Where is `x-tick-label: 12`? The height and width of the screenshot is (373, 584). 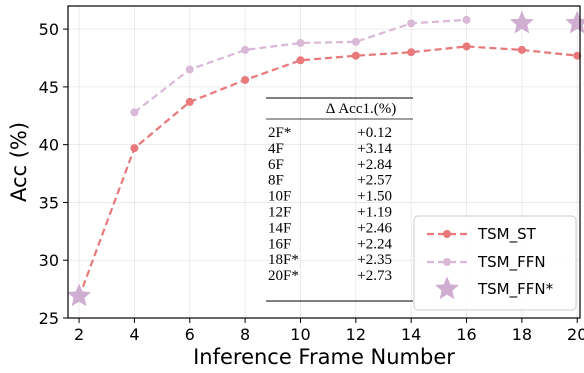
x-tick-label: 12 is located at coordinates (356, 334).